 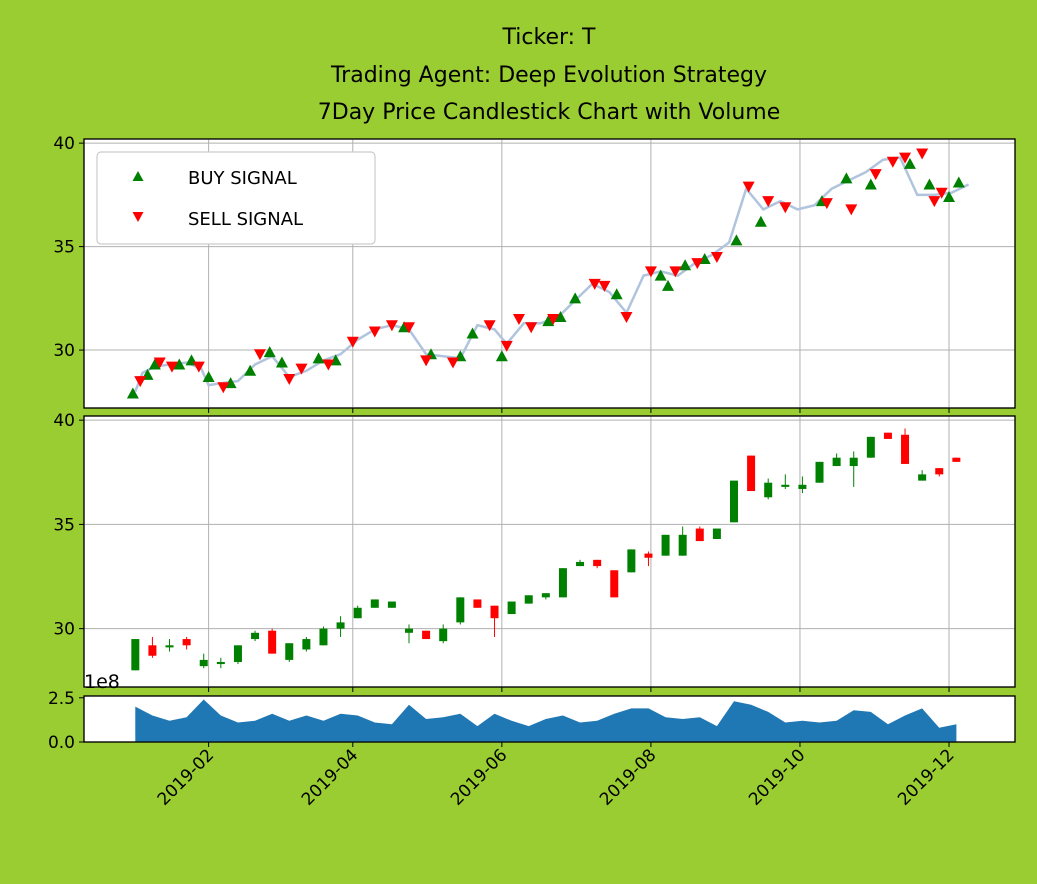 What do you see at coordinates (242, 178) in the screenshot?
I see `legend-buy-label: BUY SIGNAL` at bounding box center [242, 178].